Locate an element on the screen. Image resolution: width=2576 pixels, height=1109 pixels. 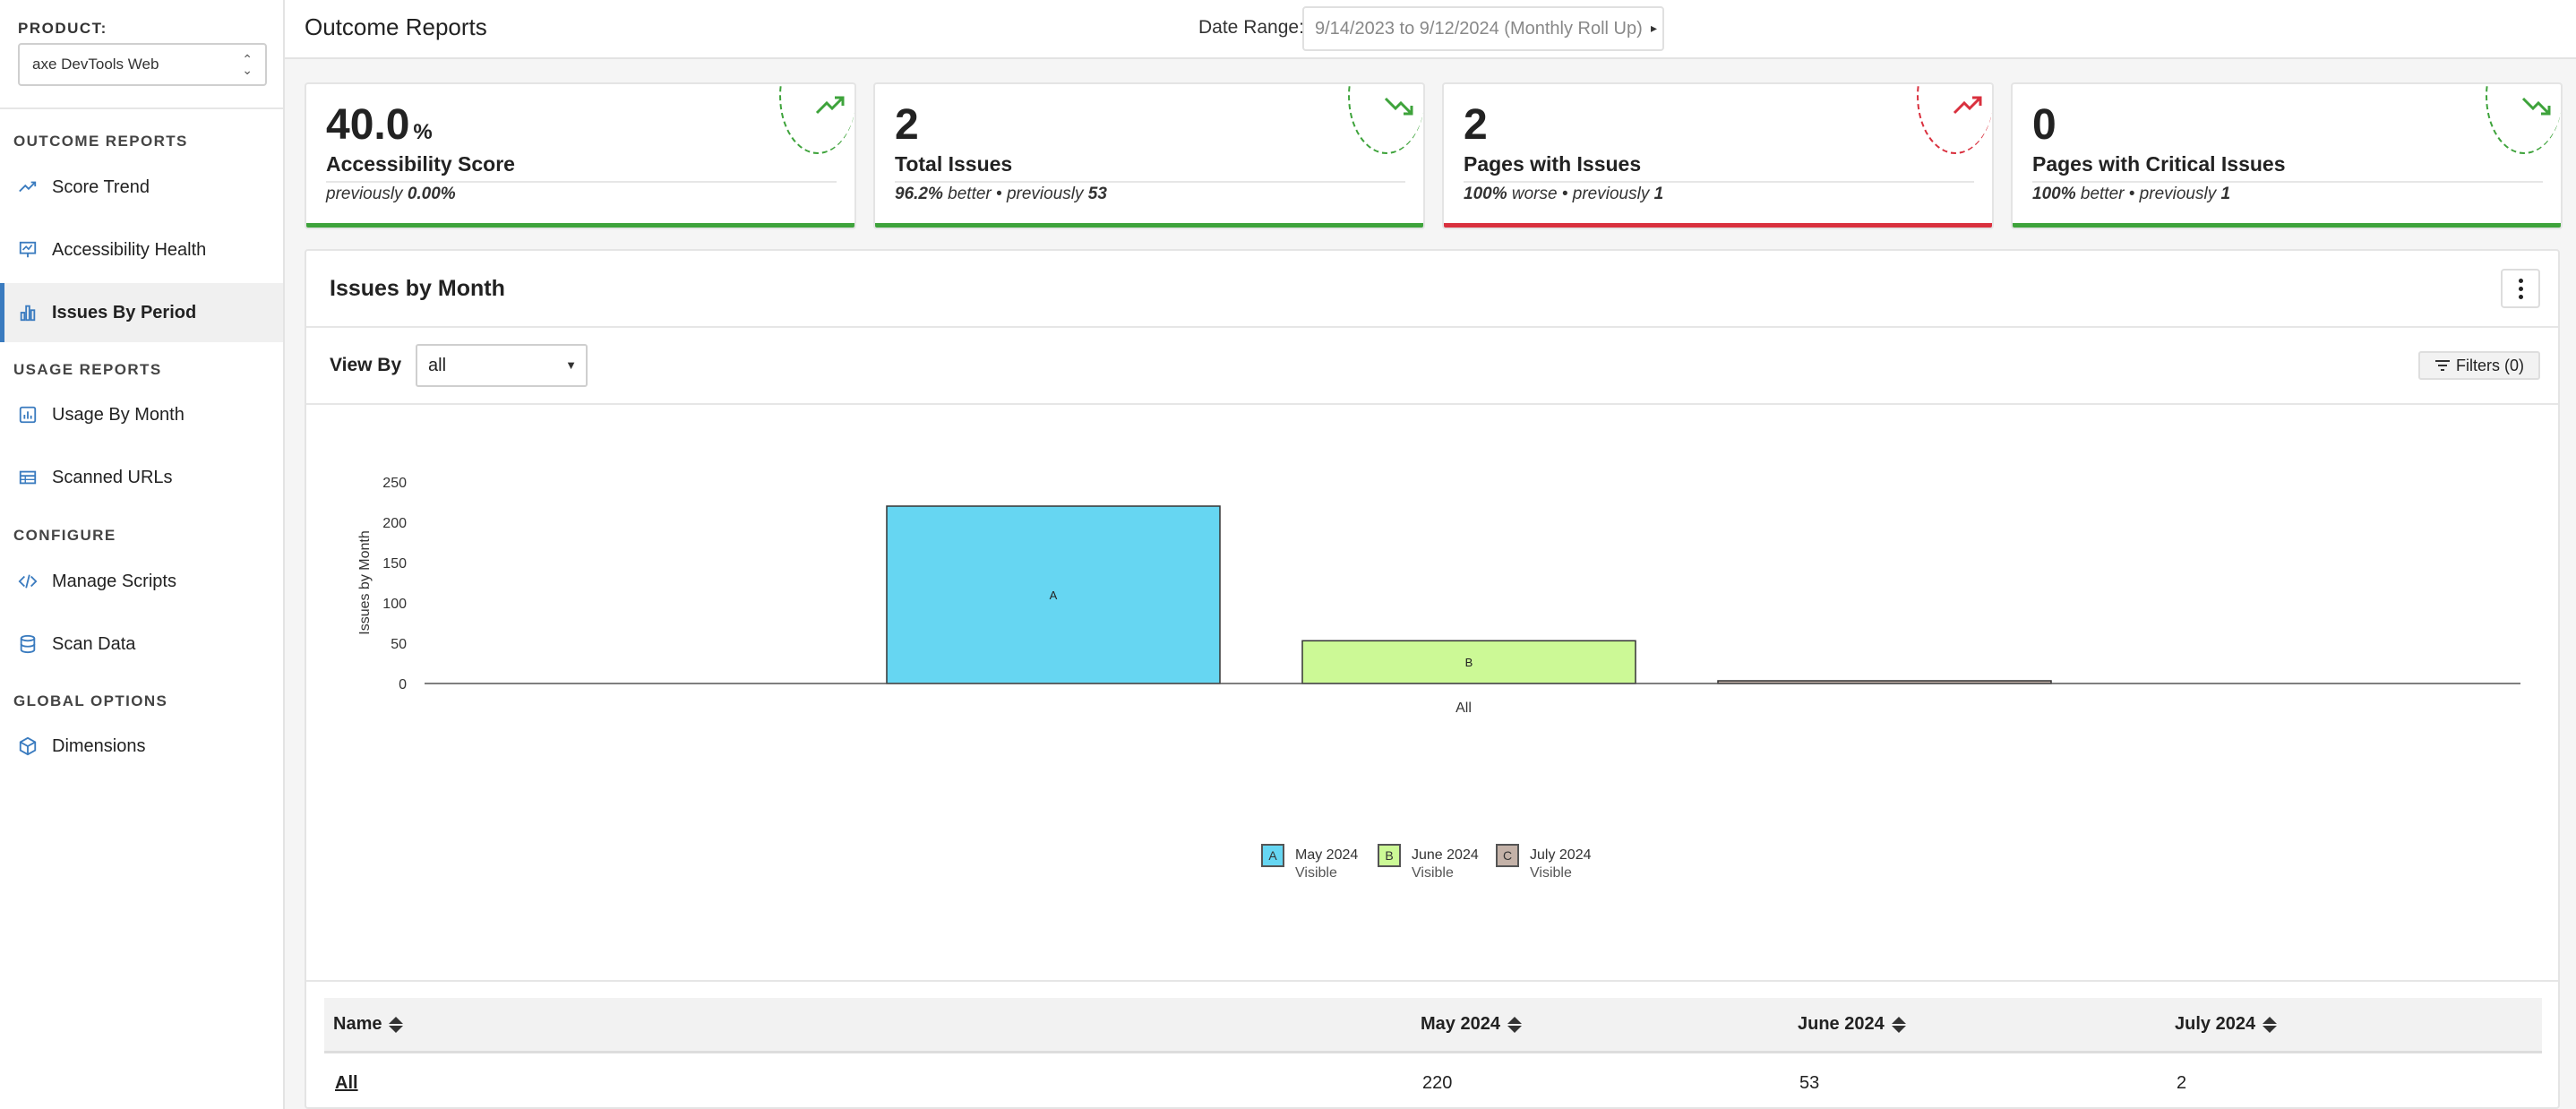
sidebar-item-issues-by-period: Issues By Period is located at coordinates (141, 312).